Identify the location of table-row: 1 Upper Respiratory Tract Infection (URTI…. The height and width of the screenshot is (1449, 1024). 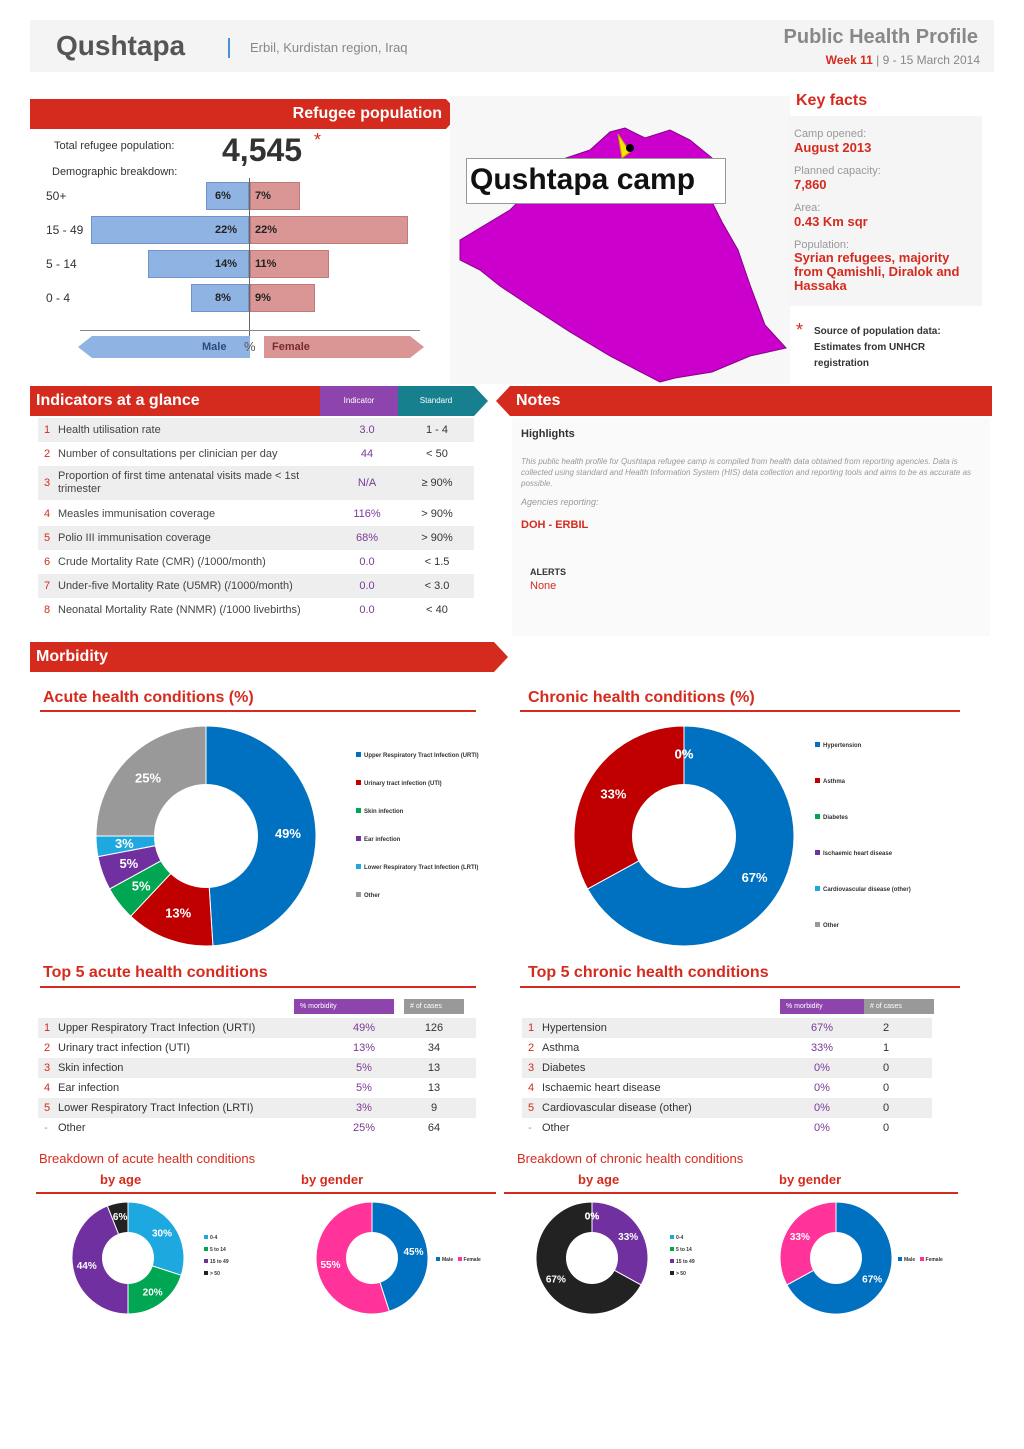
(257, 1028).